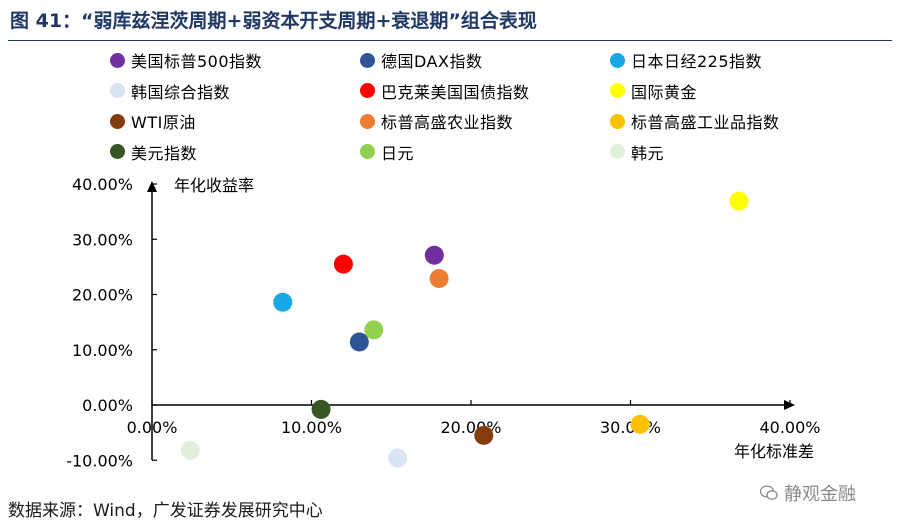 This screenshot has width=897, height=528. I want to click on legend-label: 韩国综合指数, so click(181, 92).